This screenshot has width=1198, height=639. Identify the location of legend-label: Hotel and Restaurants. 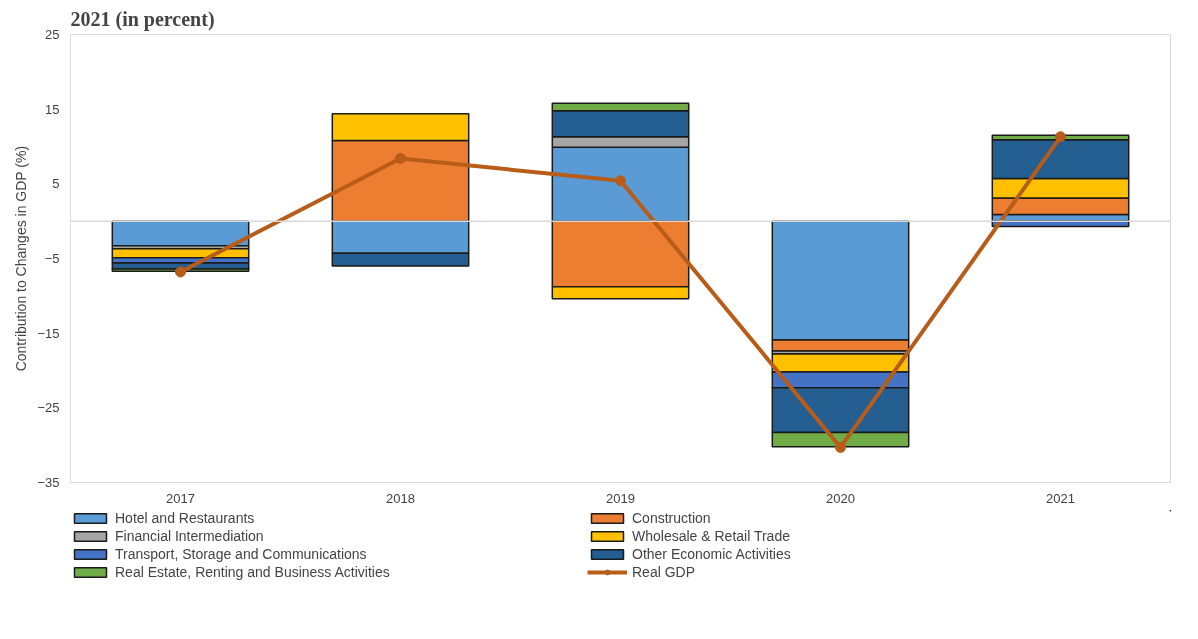
(185, 518).